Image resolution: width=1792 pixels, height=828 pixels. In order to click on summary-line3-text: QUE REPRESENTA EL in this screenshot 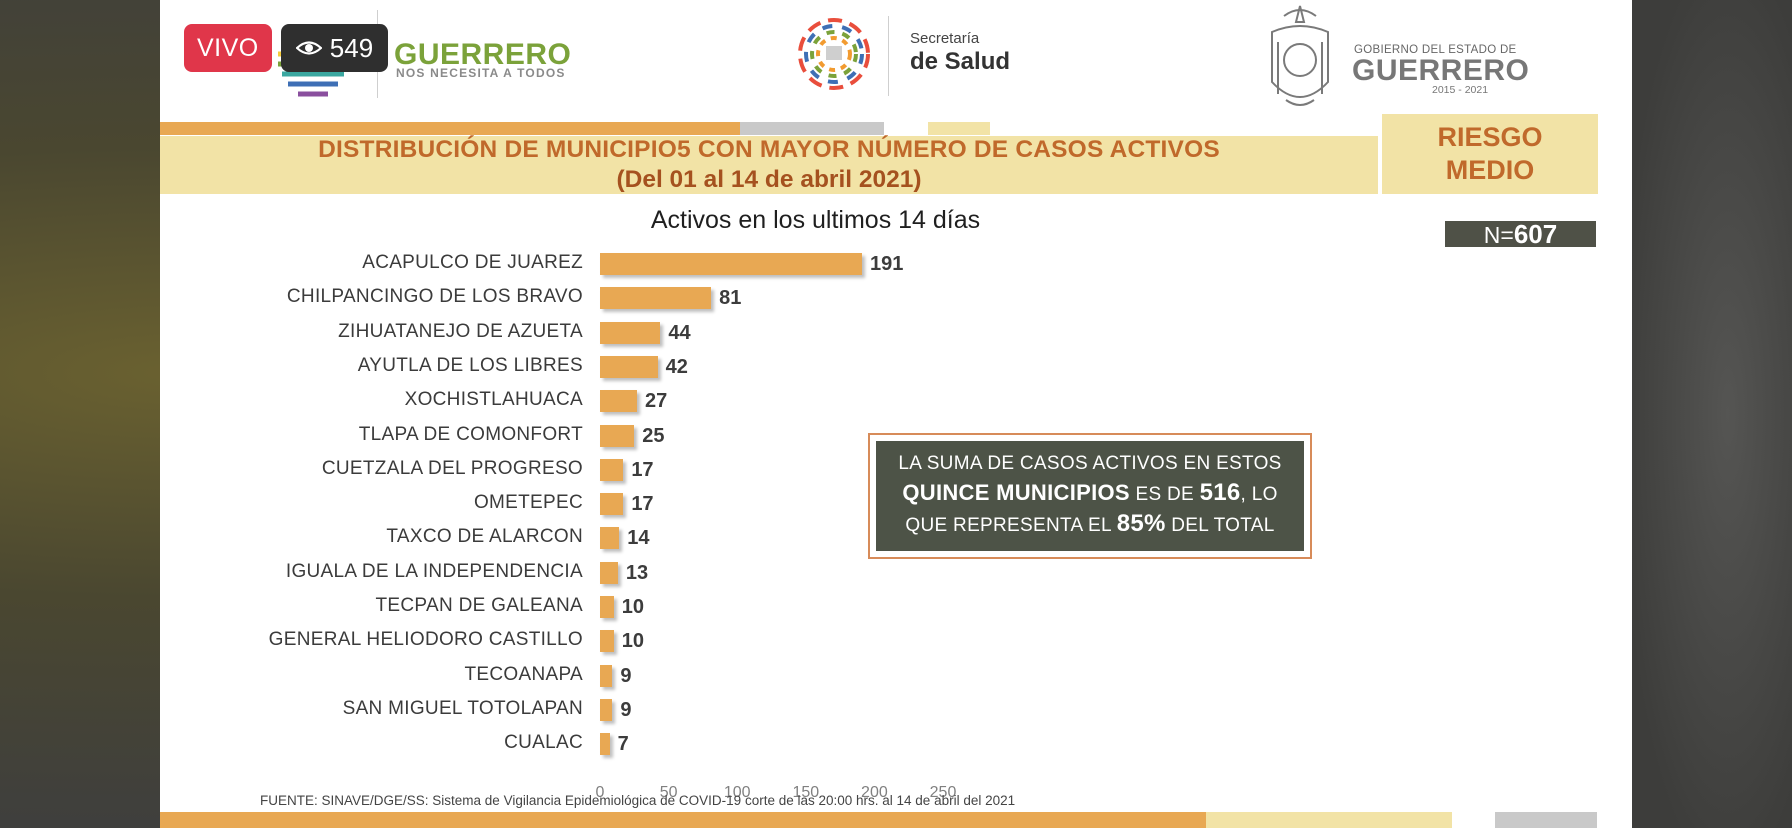, I will do `click(1011, 525)`.